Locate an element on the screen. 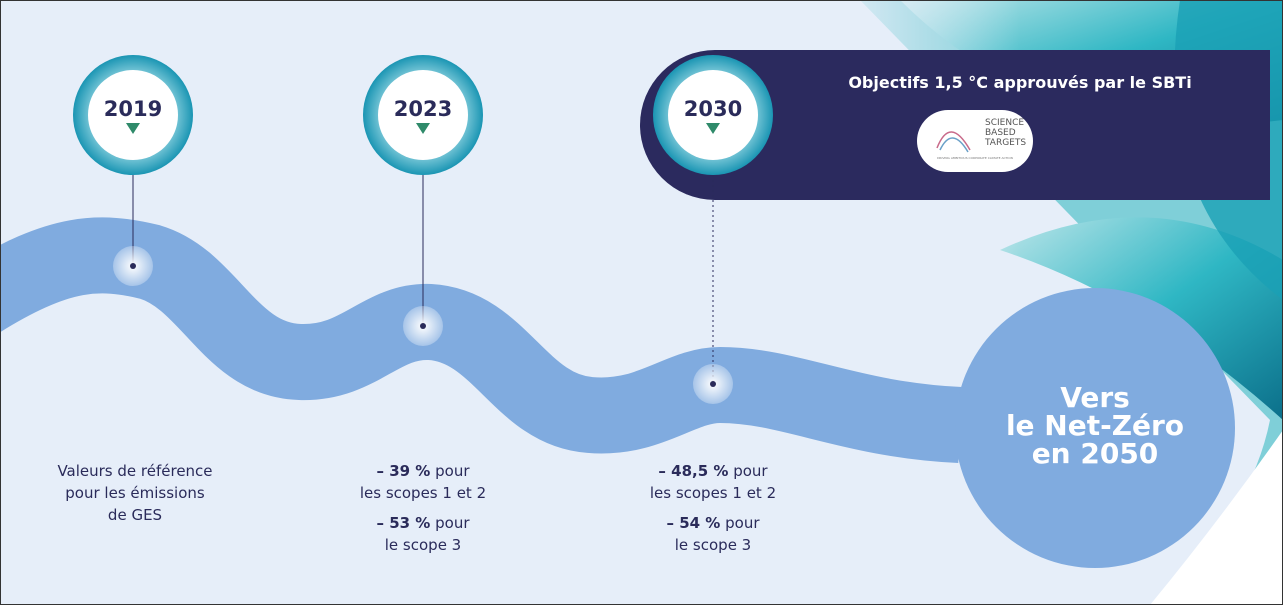 The height and width of the screenshot is (605, 1283). value: – 48,5 % is located at coordinates (693, 471).